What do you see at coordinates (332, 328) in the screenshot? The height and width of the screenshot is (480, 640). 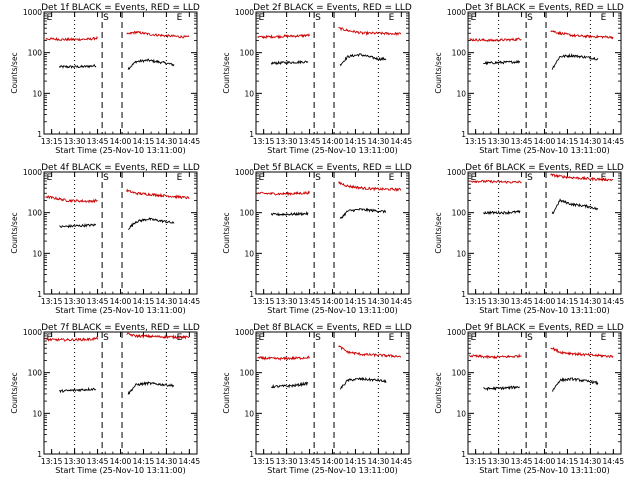 I see `panel-title: Det 8f BLACK = Events, RED = LLD` at bounding box center [332, 328].